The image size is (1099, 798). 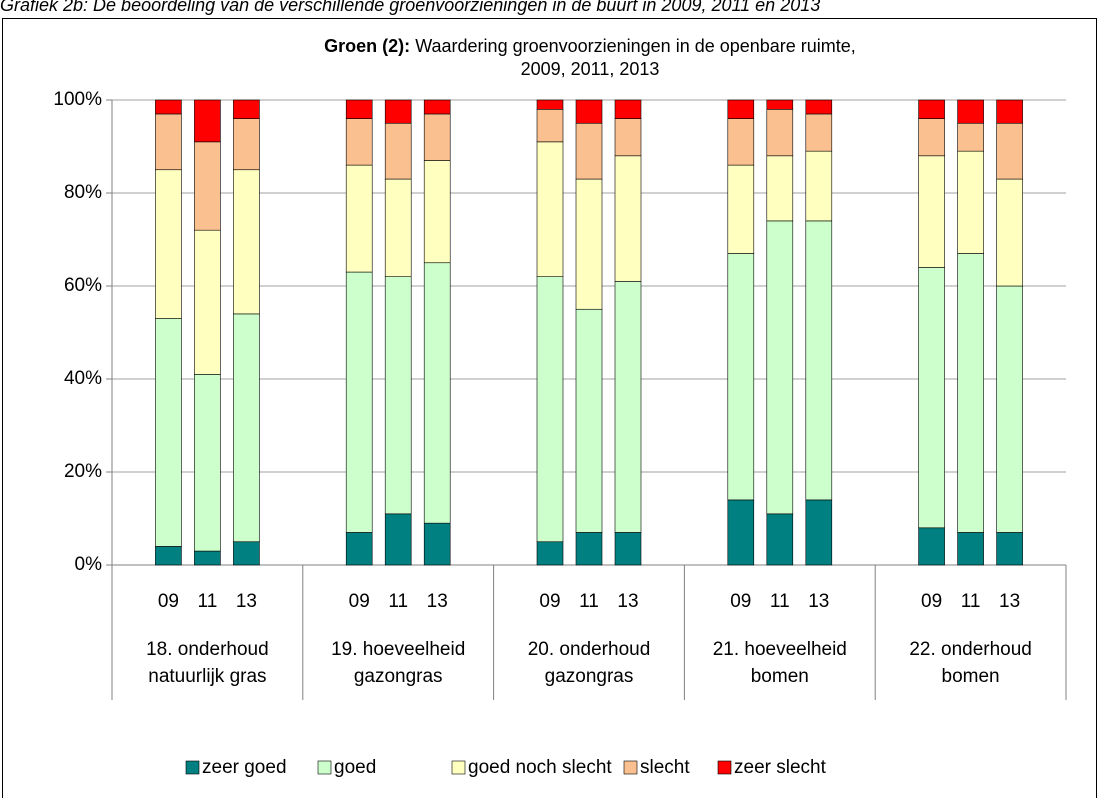 I want to click on group-label: natuurlijk gras, so click(x=207, y=676).